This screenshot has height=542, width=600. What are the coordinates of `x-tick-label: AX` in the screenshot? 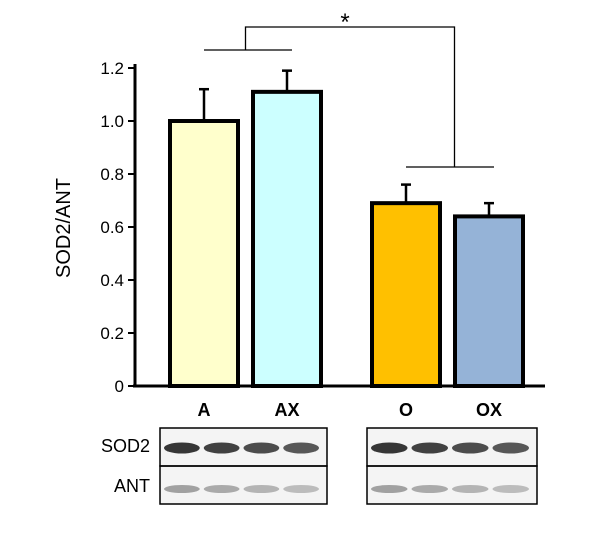 It's located at (286, 410).